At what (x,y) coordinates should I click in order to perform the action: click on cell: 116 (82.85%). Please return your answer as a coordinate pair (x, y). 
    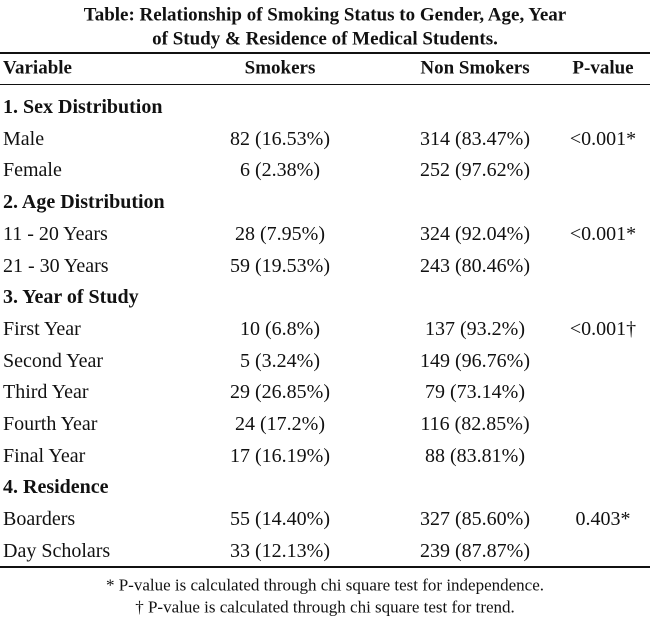
    Looking at the image, I should click on (475, 424).